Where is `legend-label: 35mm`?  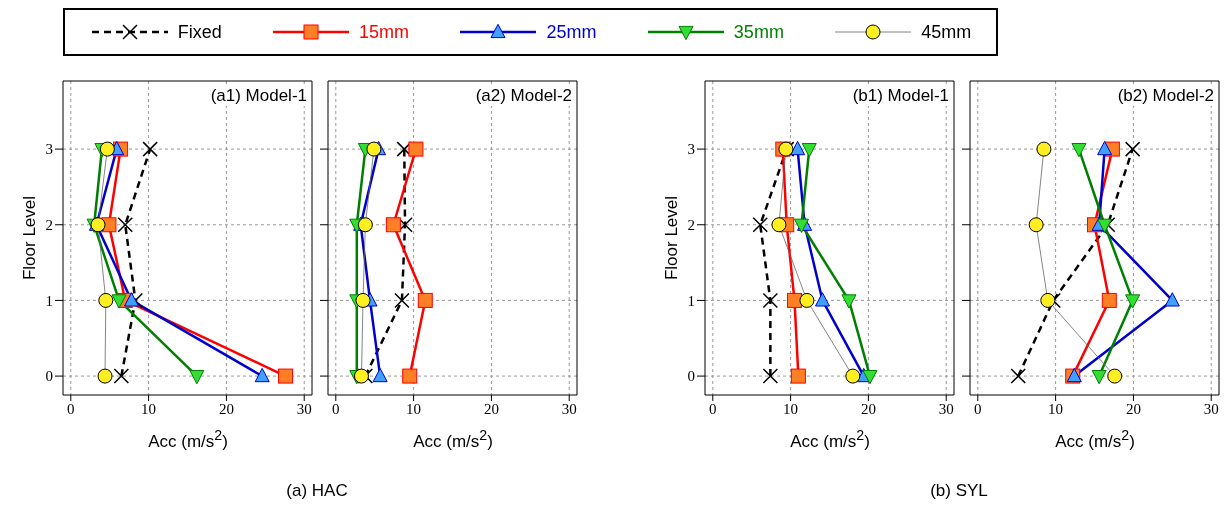 legend-label: 35mm is located at coordinates (758, 32).